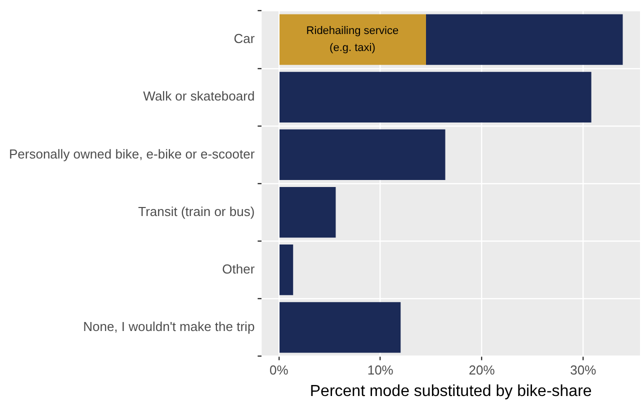 This screenshot has height=405, width=642. I want to click on annotation: Ridehailing service (e.g. taxi), so click(352, 39).